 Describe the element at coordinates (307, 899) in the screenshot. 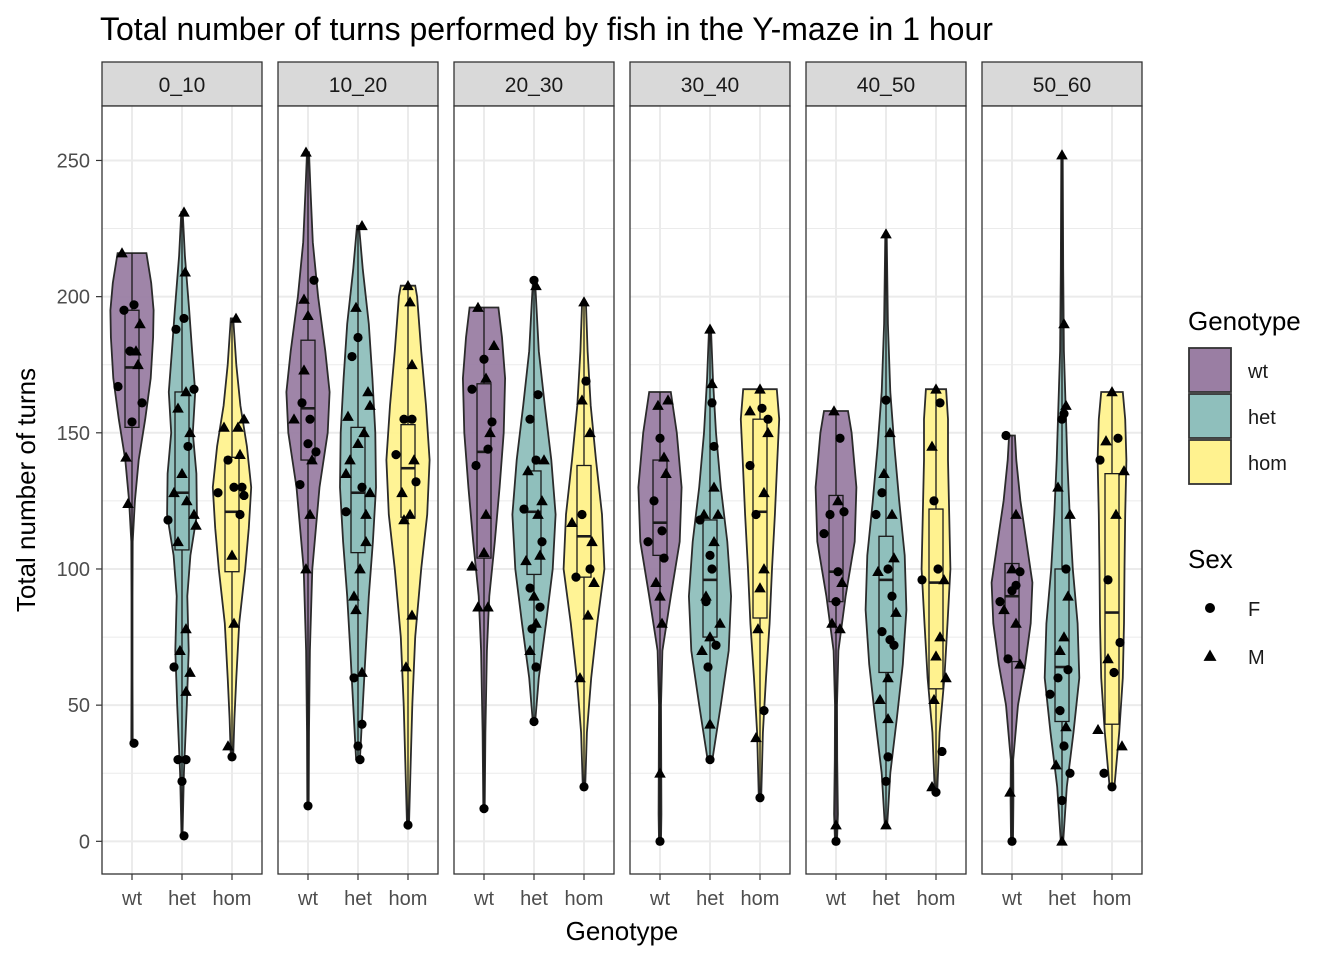

I see `x-tick-label: wt` at that location.